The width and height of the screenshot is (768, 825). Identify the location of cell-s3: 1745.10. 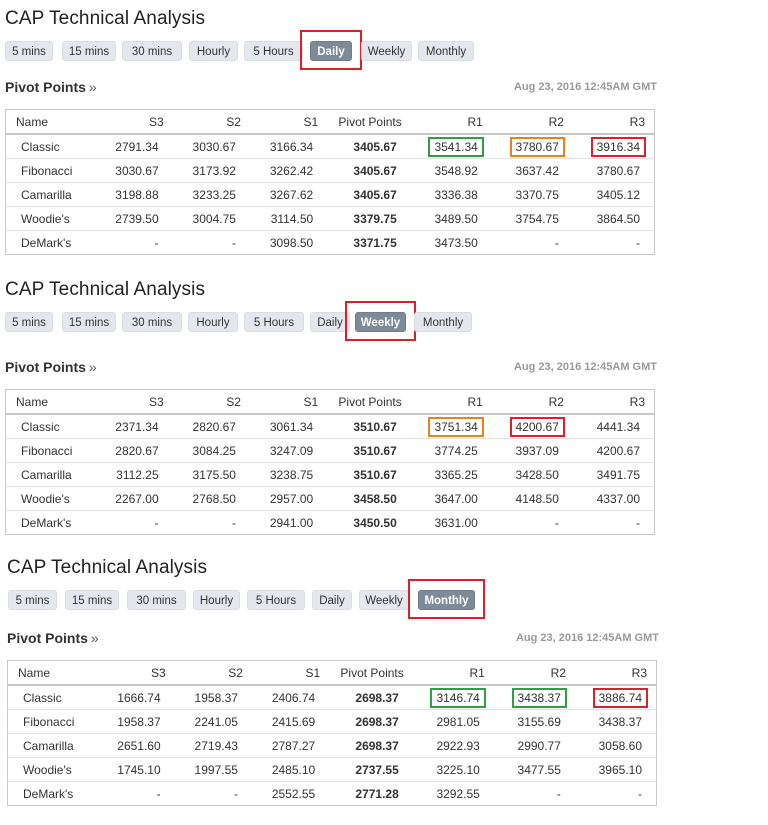
(136, 769).